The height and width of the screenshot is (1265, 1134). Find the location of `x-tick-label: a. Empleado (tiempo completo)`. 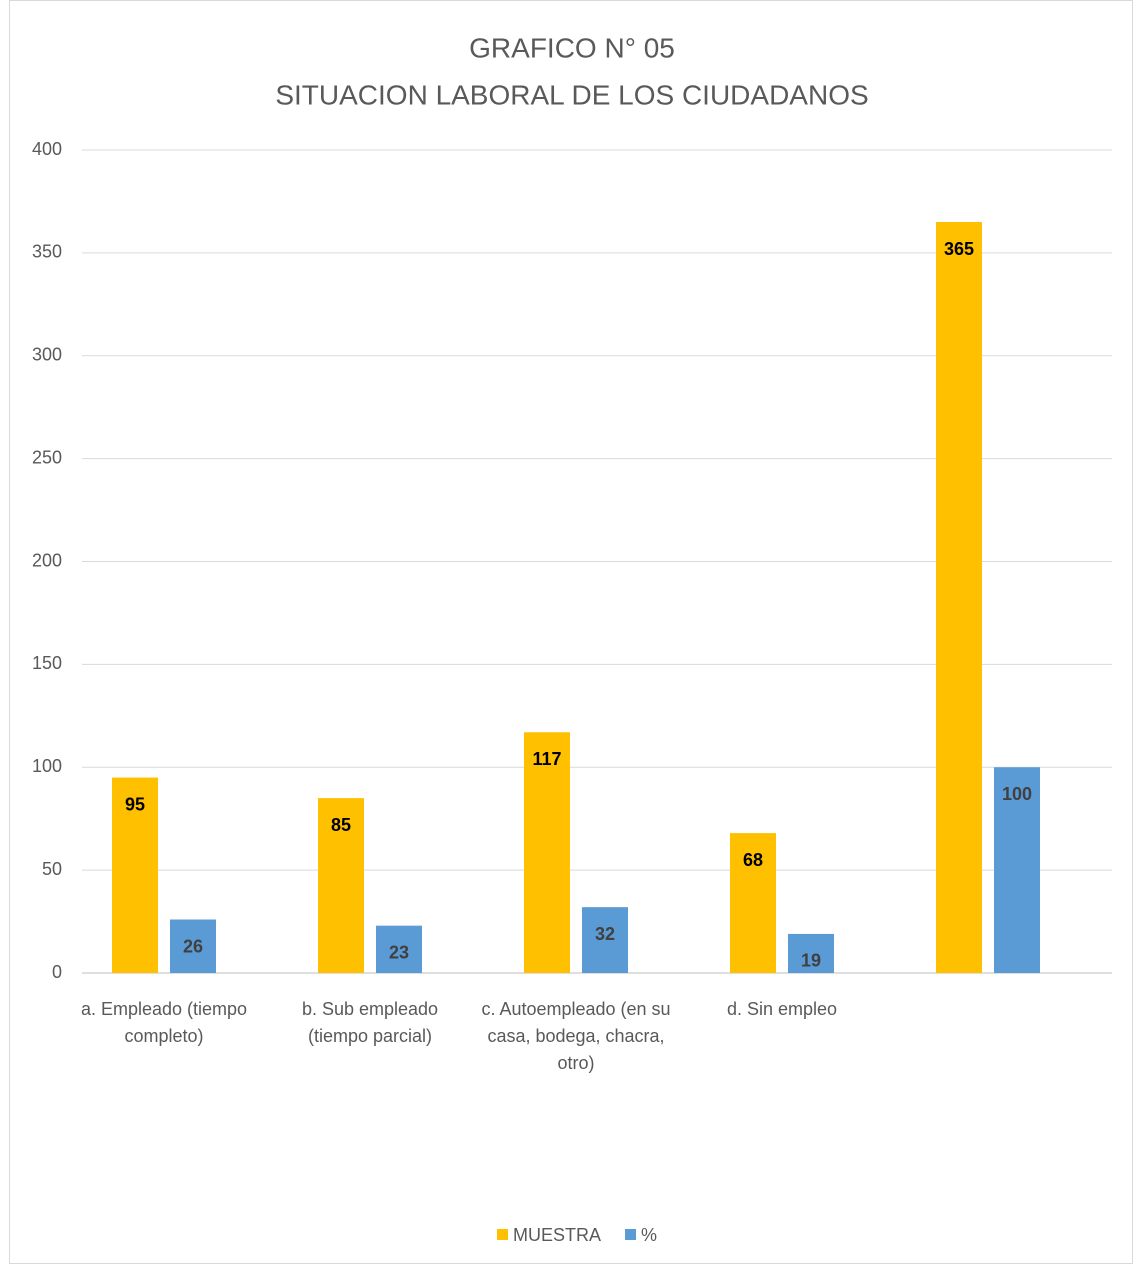

x-tick-label: a. Empleado (tiempo completo) is located at coordinates (164, 1022).